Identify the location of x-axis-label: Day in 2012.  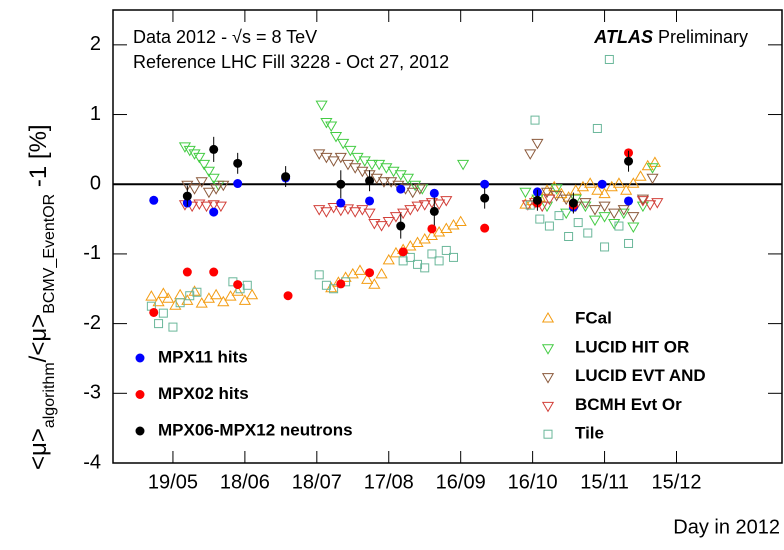
(726, 527).